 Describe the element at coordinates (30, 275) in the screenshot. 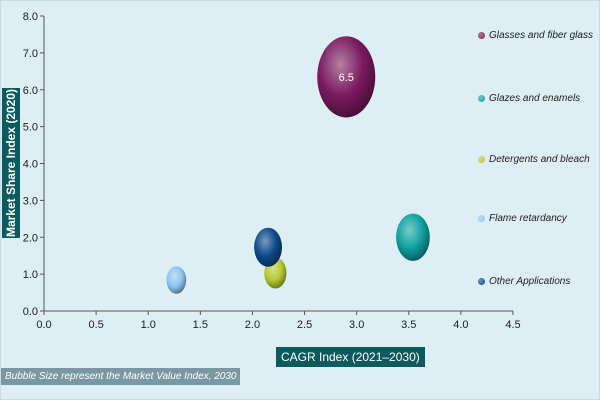

I see `y-tick-label: 1.0` at that location.